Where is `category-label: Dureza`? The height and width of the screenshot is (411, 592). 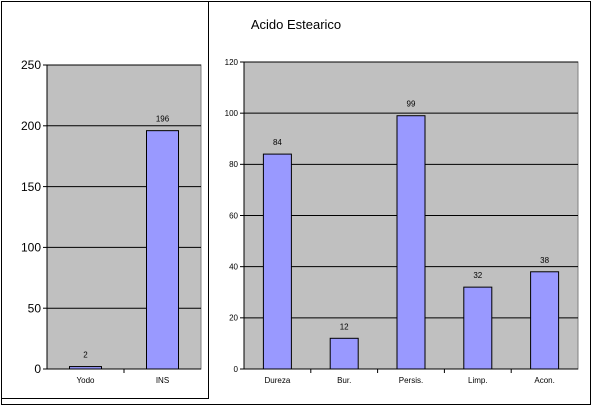 category-label: Dureza is located at coordinates (278, 380).